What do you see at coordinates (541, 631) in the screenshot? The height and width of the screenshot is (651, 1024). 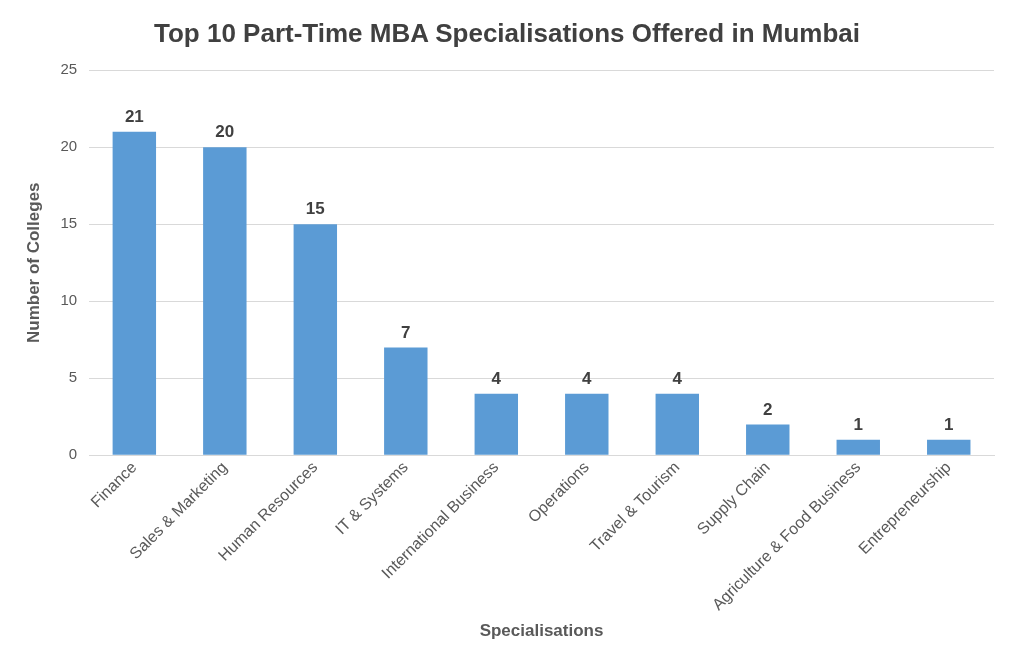 I see `x-axis-title: Specialisations` at bounding box center [541, 631].